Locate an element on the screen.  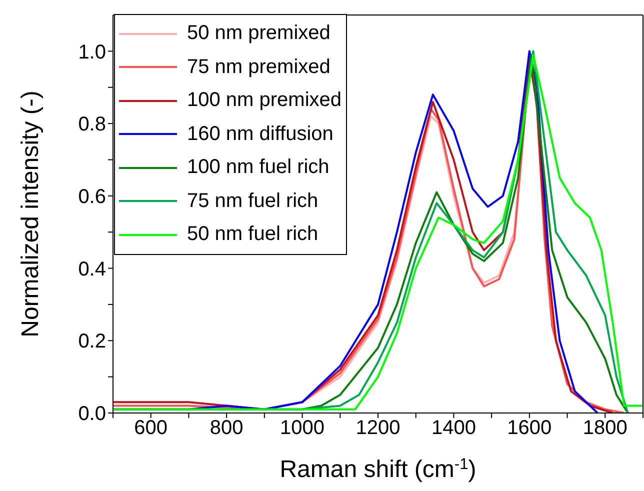
legend-label: 75 nm premixed is located at coordinates (258, 67).